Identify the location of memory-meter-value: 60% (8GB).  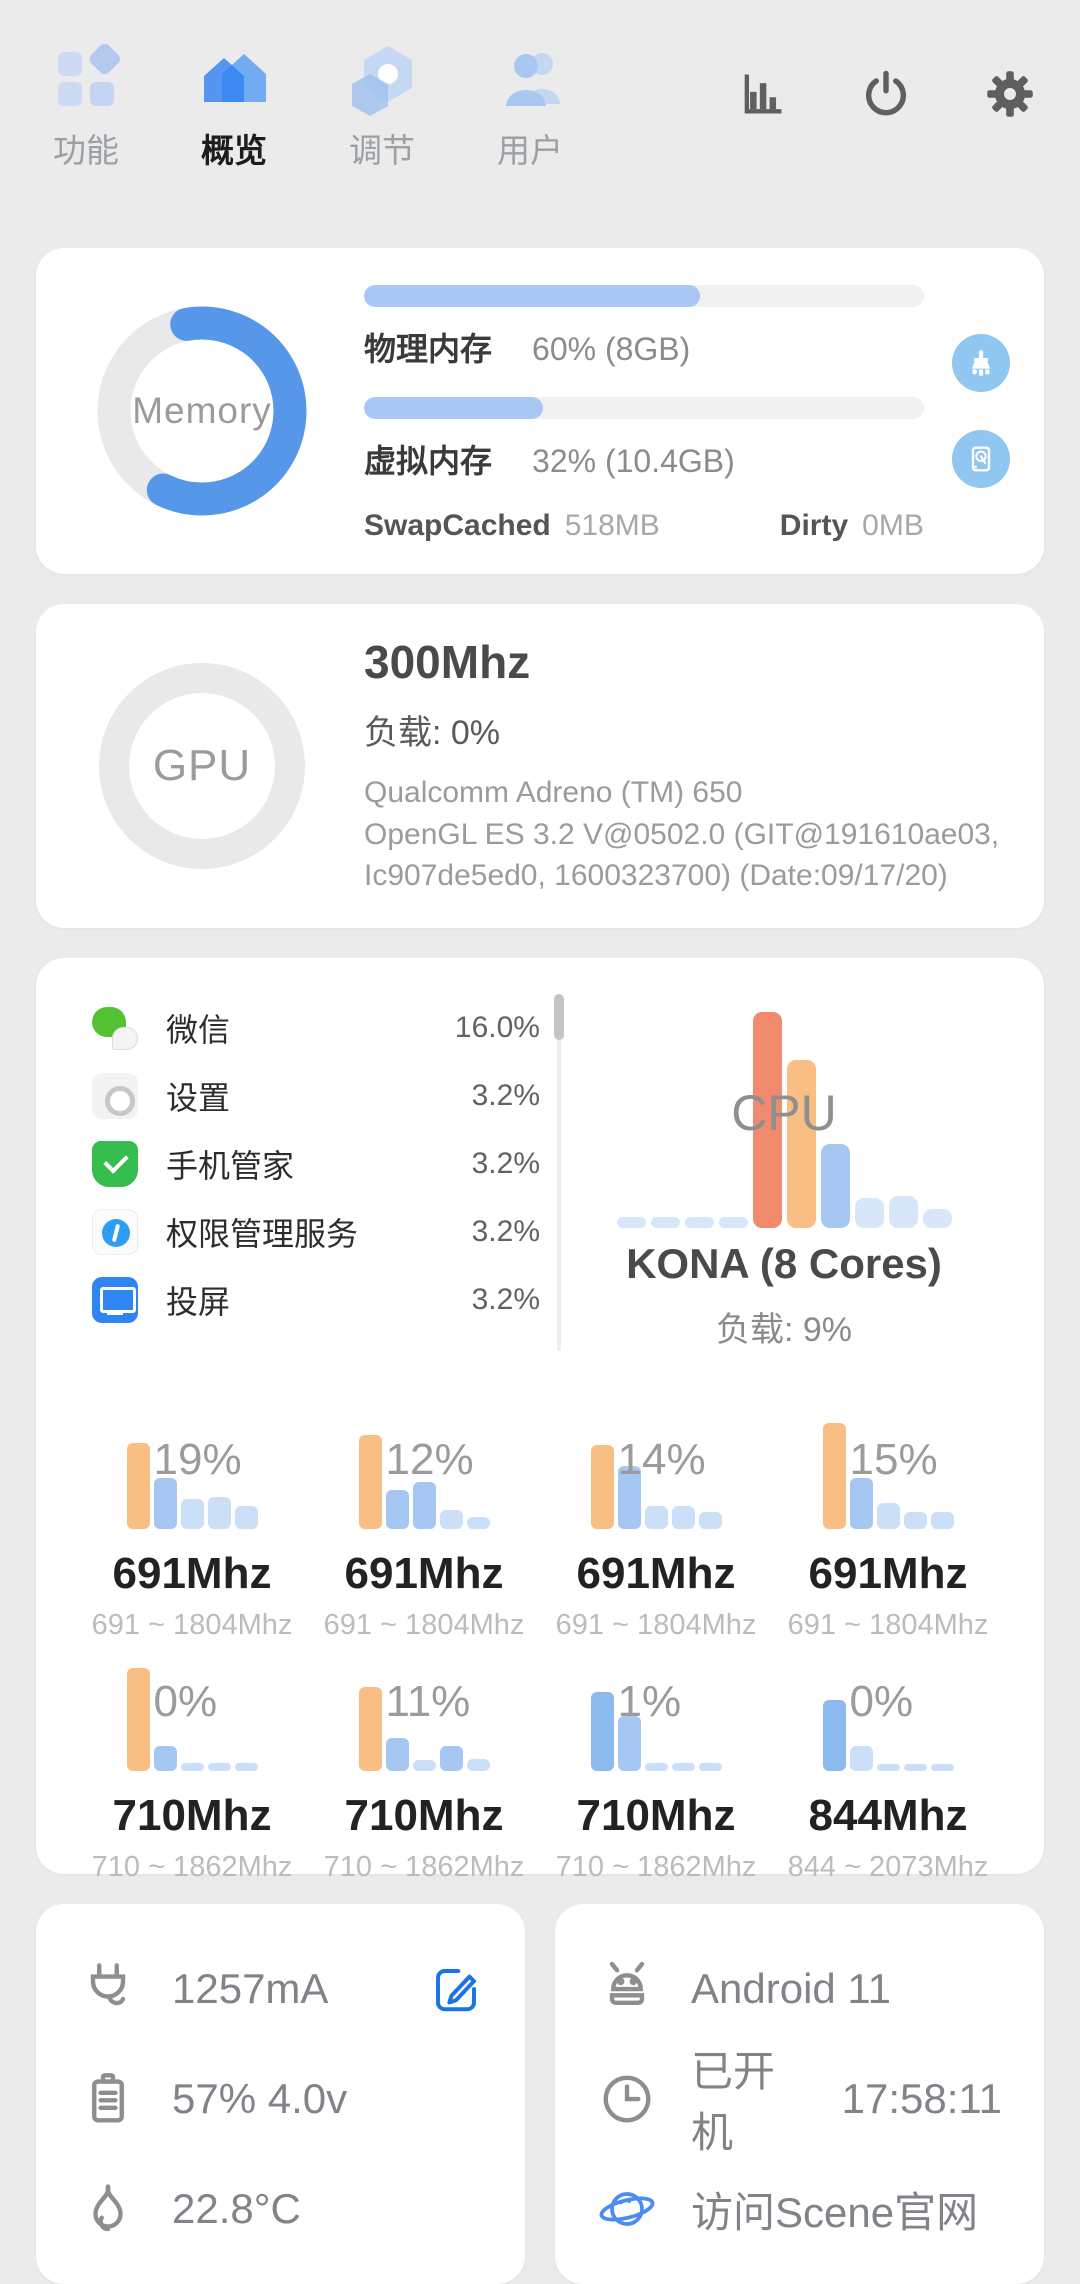
(611, 349).